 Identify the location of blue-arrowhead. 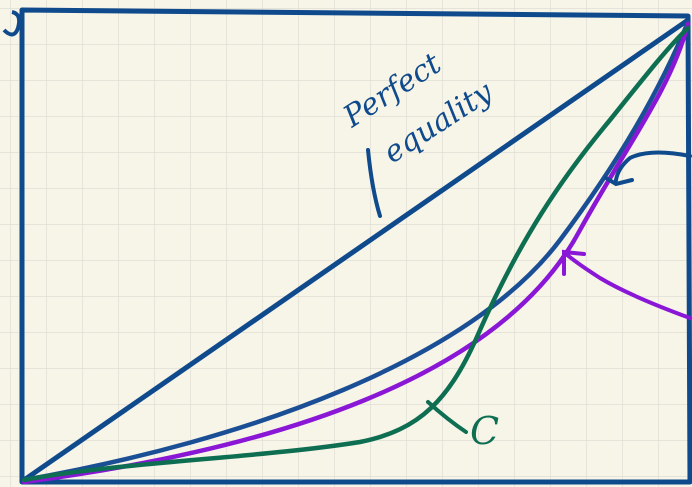
(619, 181).